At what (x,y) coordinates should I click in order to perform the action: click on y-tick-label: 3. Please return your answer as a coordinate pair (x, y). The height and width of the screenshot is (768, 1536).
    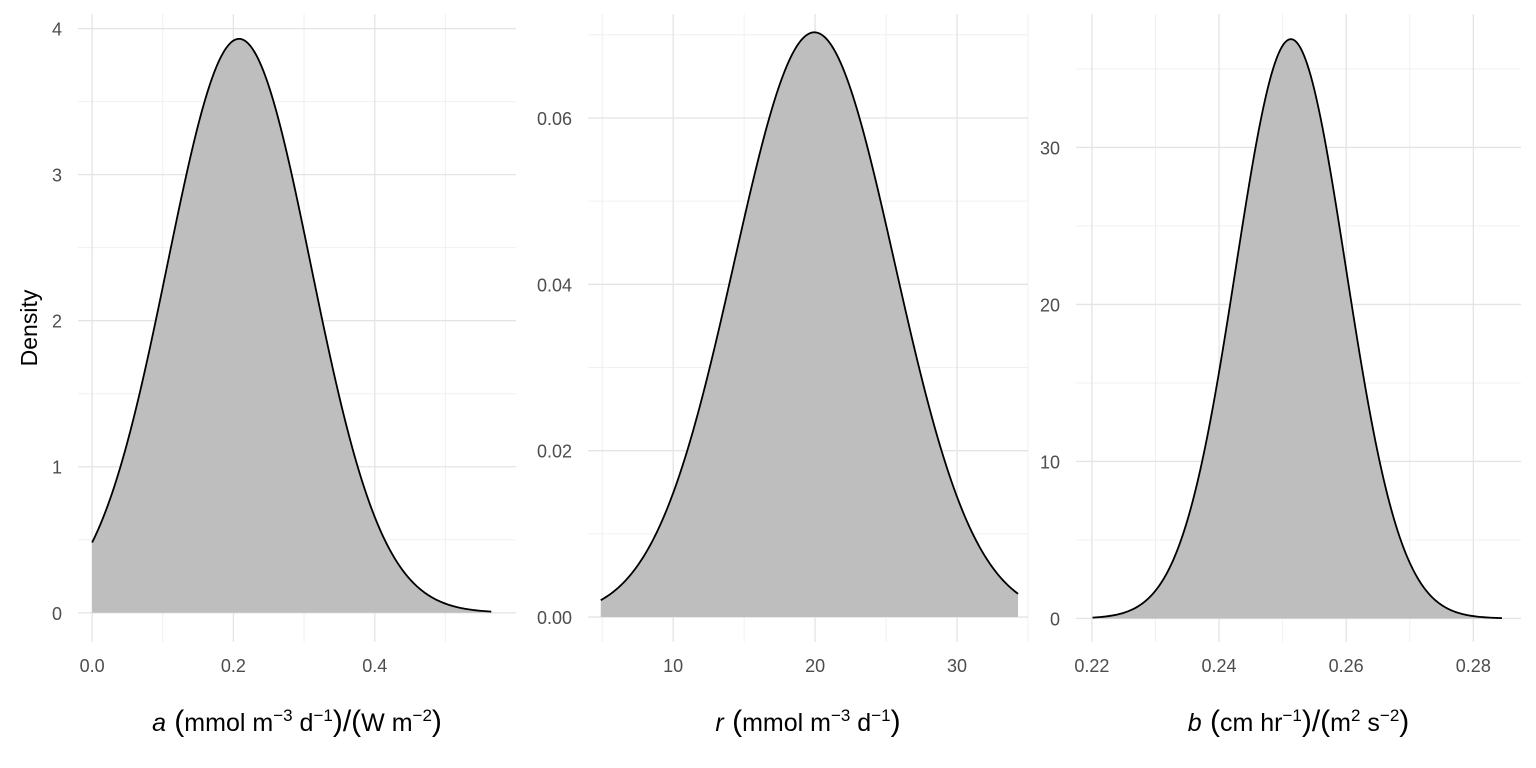
    Looking at the image, I should click on (57, 176).